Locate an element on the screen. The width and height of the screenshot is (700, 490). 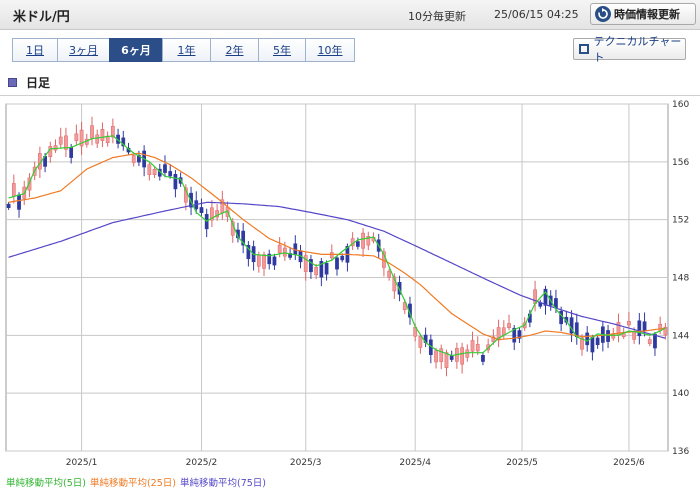
period-tabs: 1日 3ヶ月 6ヶ月 1年 2年 5年 10年 is located at coordinates (183, 50).